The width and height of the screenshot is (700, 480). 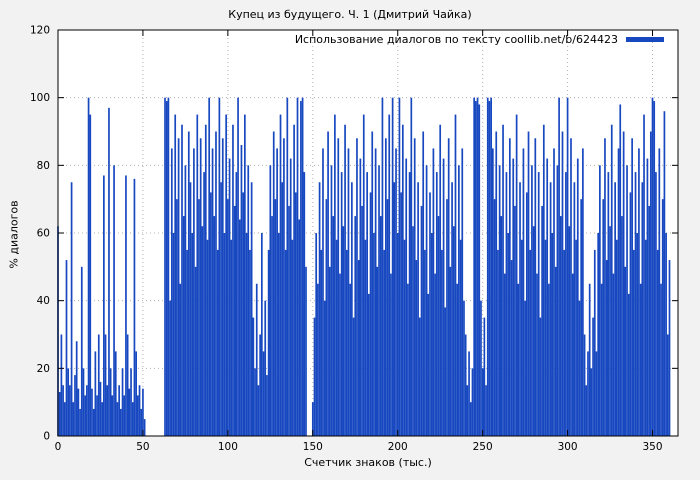 What do you see at coordinates (398, 447) in the screenshot?
I see `xtick-label: 200` at bounding box center [398, 447].